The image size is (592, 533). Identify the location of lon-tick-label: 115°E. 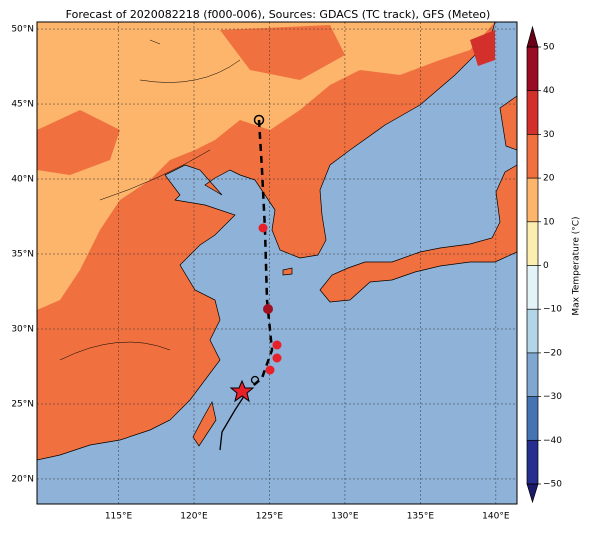
(119, 517).